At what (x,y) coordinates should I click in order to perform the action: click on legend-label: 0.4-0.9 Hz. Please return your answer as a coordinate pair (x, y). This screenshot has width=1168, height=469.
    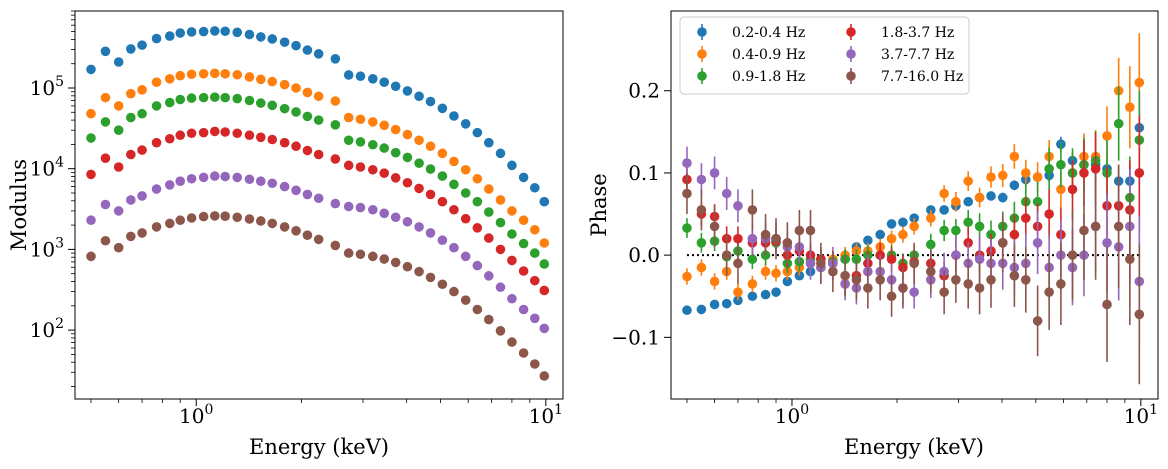
    Looking at the image, I should click on (768, 55).